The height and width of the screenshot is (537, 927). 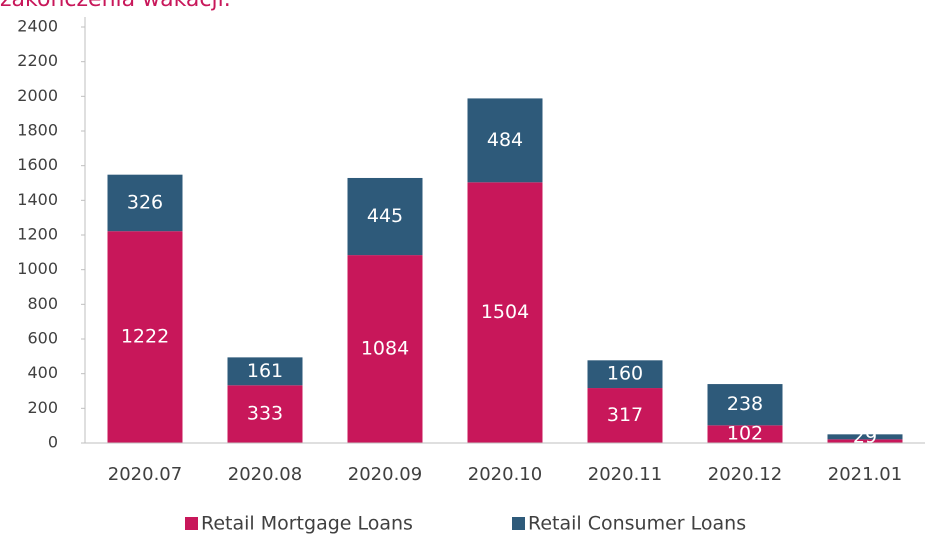 I want to click on legend-label: Retail Mortgage Loans, so click(x=307, y=524).